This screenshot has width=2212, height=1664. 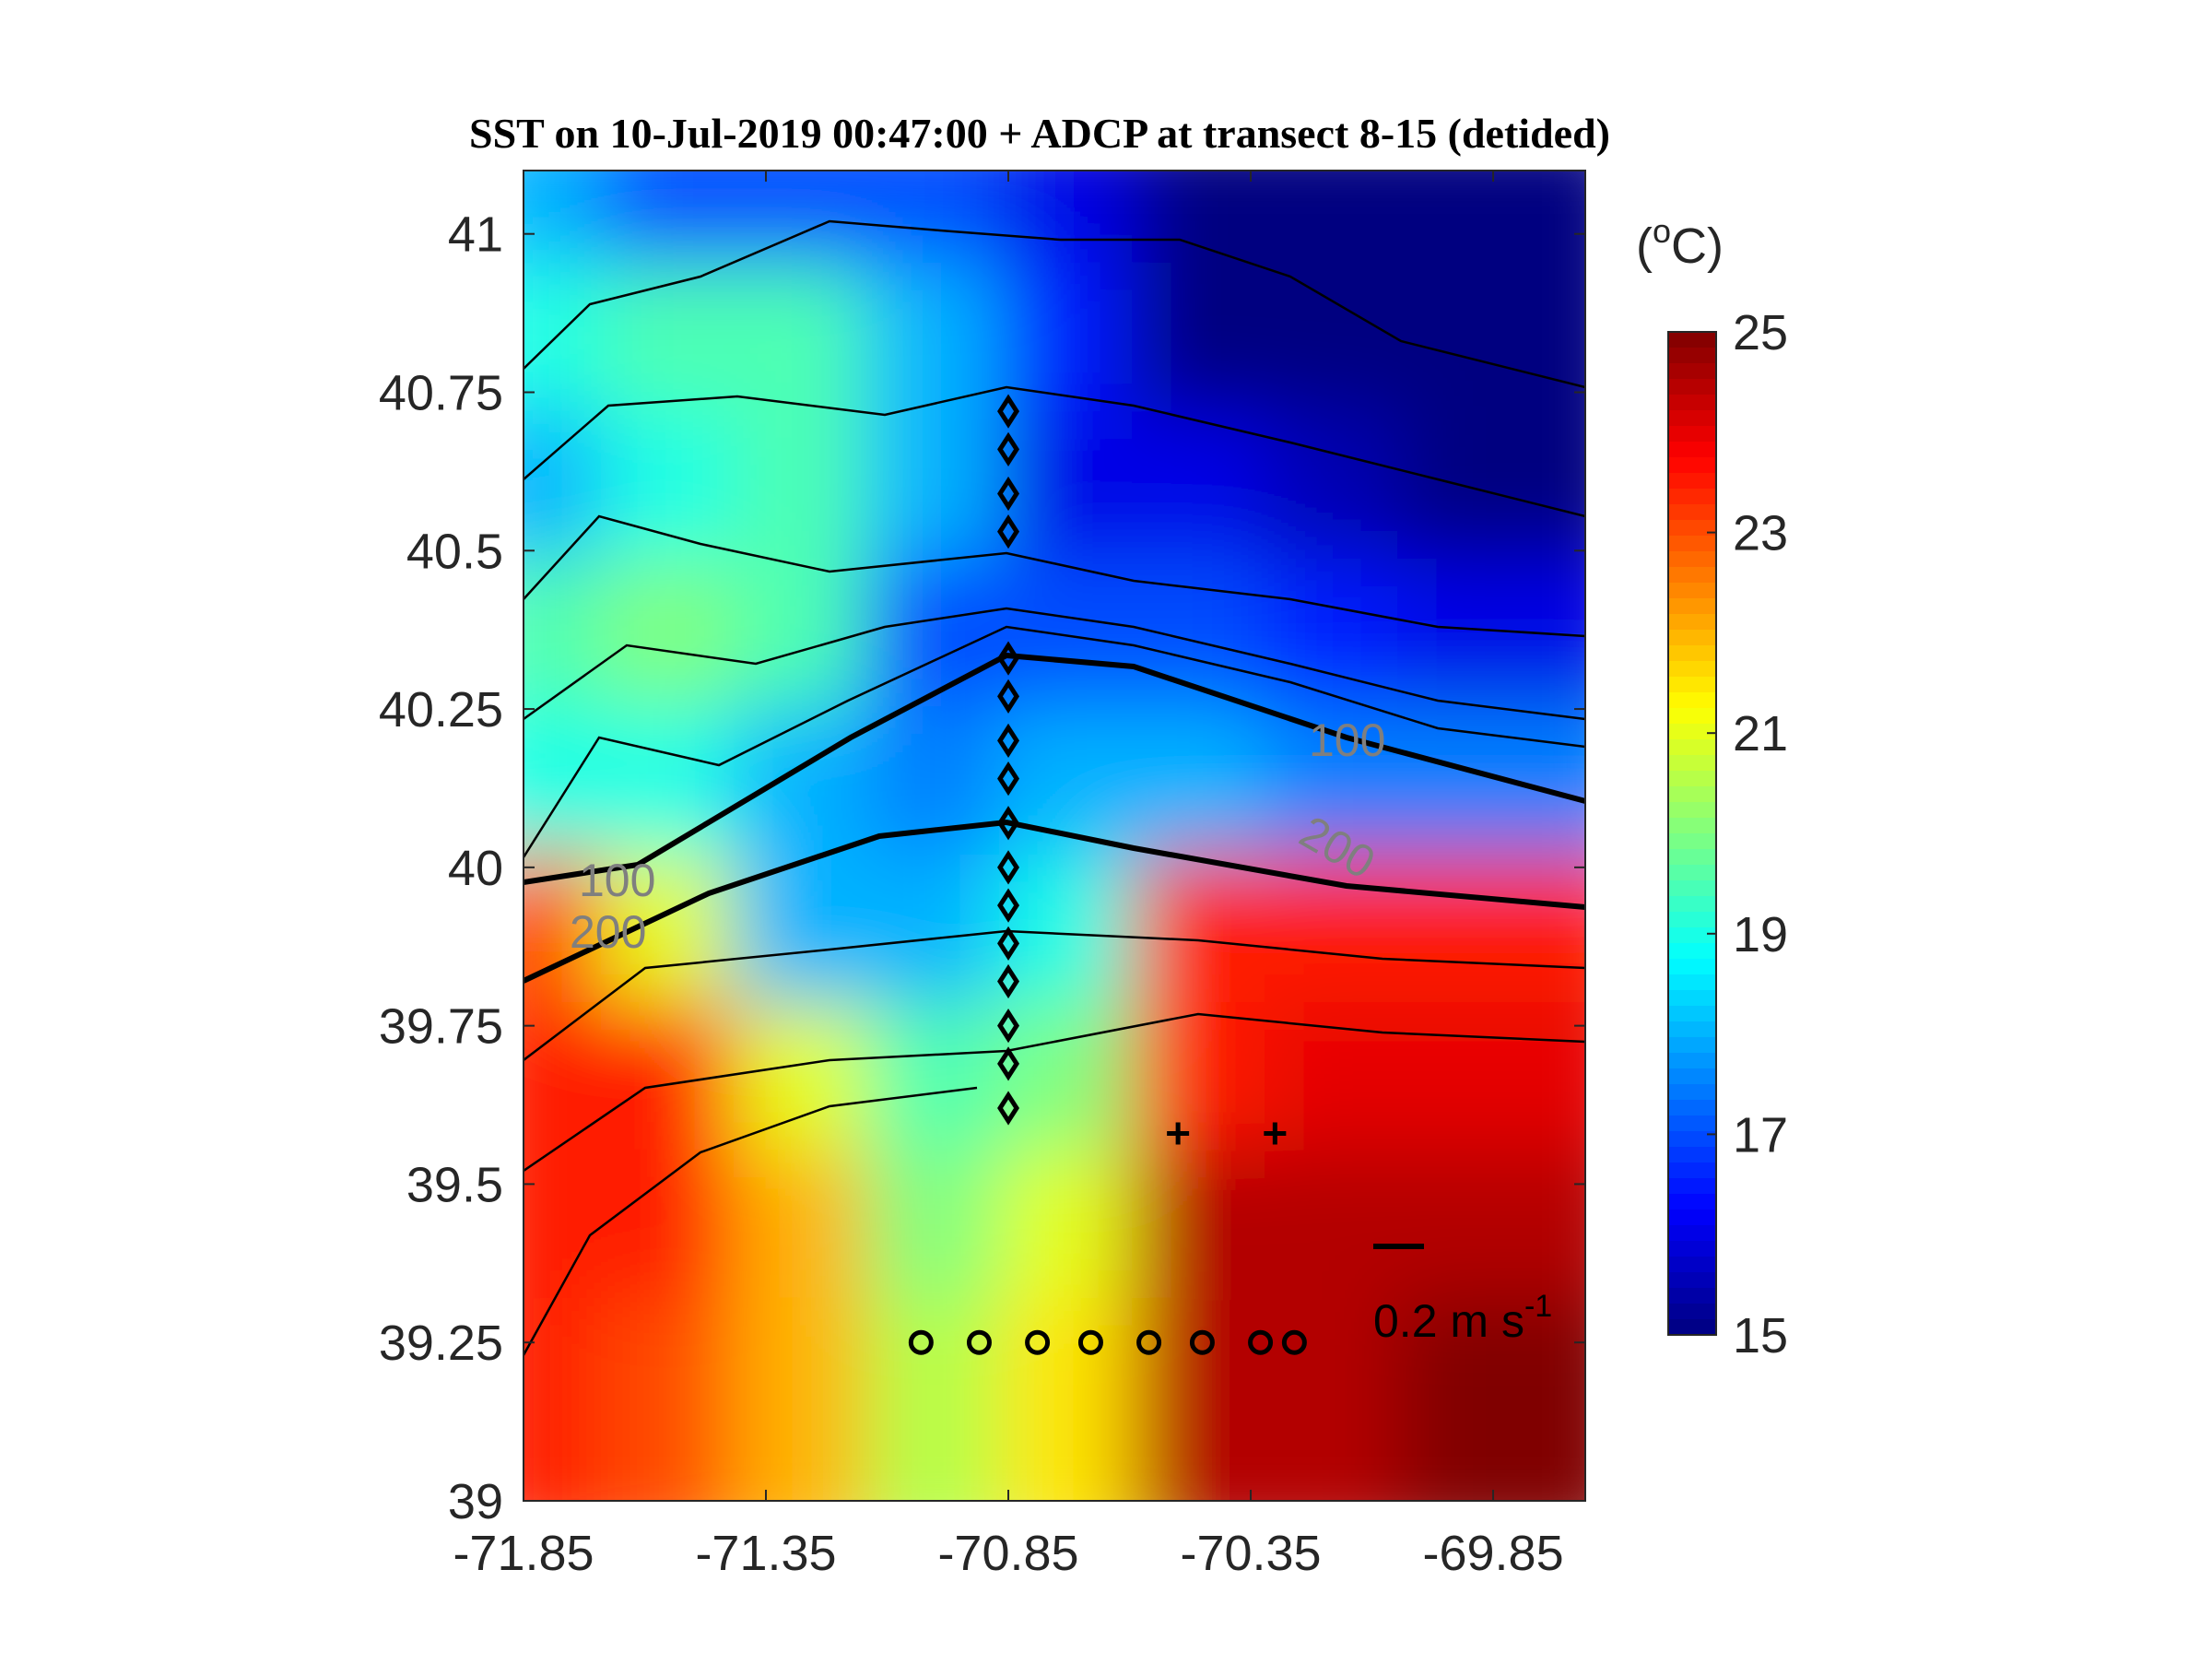 I want to click on colorbar-label-rest: C), so click(x=1697, y=246).